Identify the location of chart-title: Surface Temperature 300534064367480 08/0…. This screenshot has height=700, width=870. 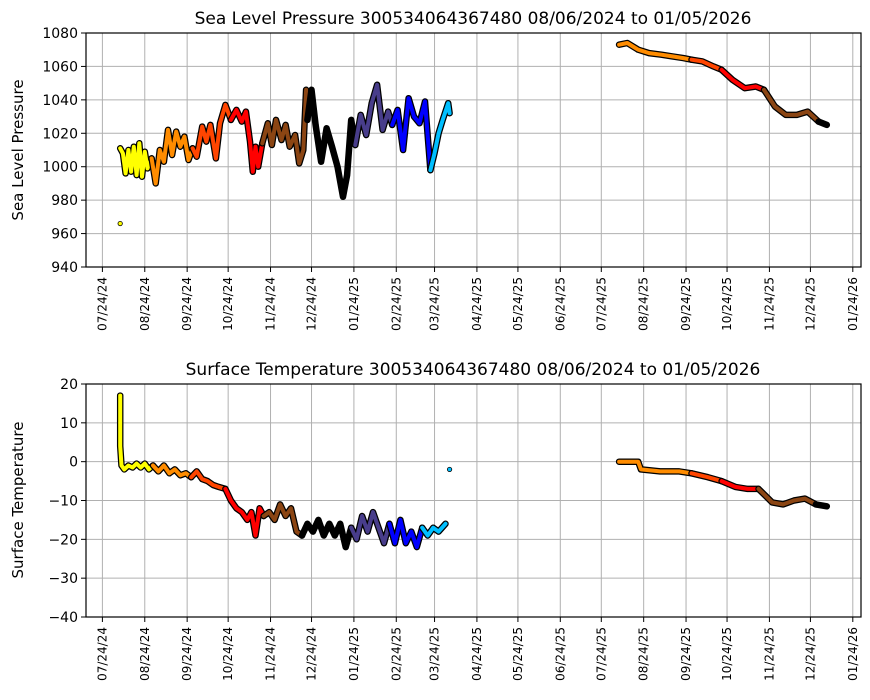
(473, 370).